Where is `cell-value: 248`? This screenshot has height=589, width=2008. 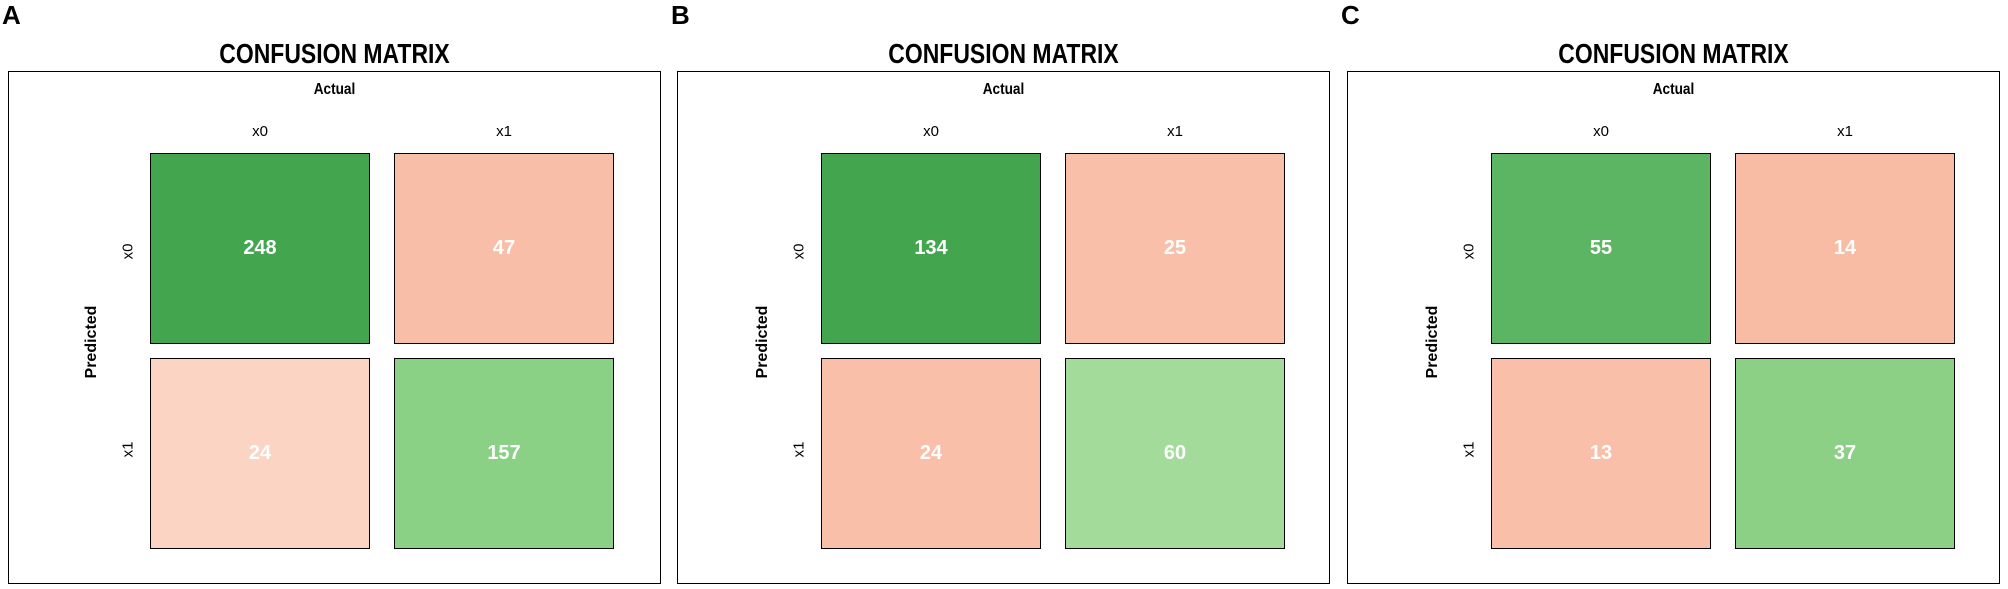 cell-value: 248 is located at coordinates (260, 248).